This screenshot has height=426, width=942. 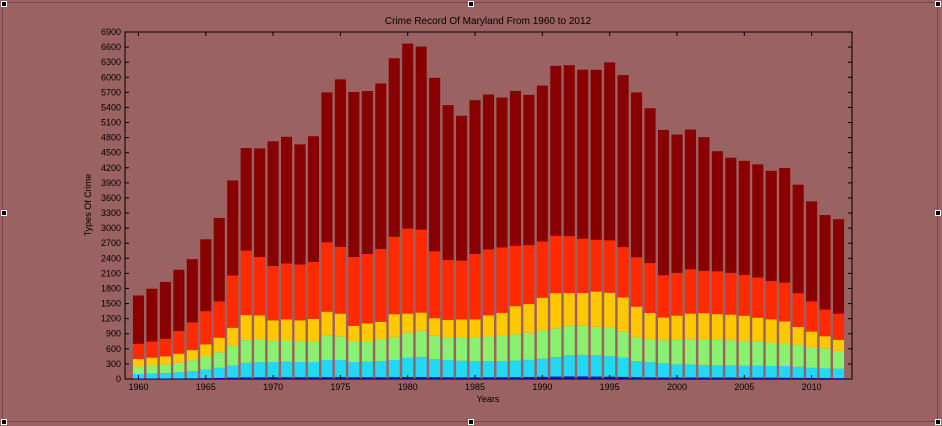 I want to click on resize-handle-middle-left, so click(x=4, y=213).